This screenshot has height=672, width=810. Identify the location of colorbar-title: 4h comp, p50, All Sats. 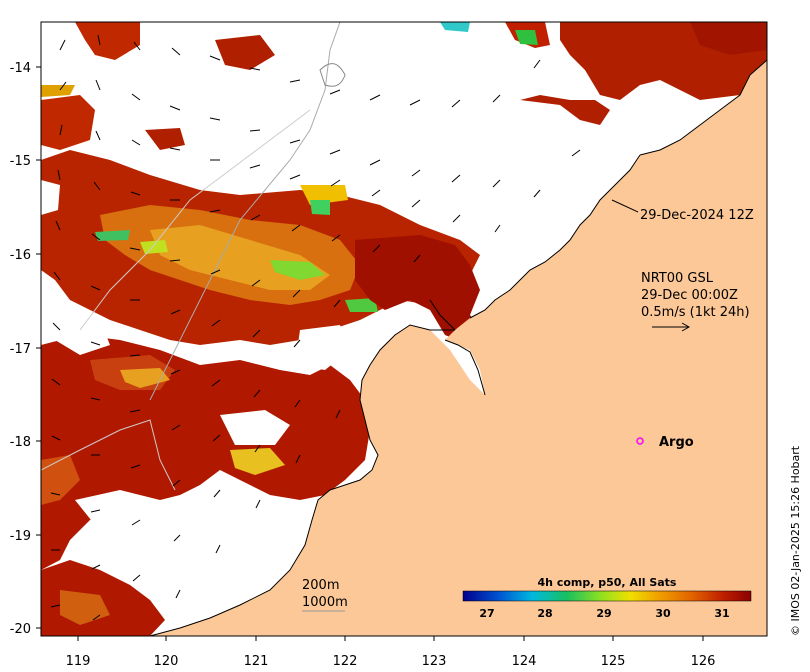
(607, 582).